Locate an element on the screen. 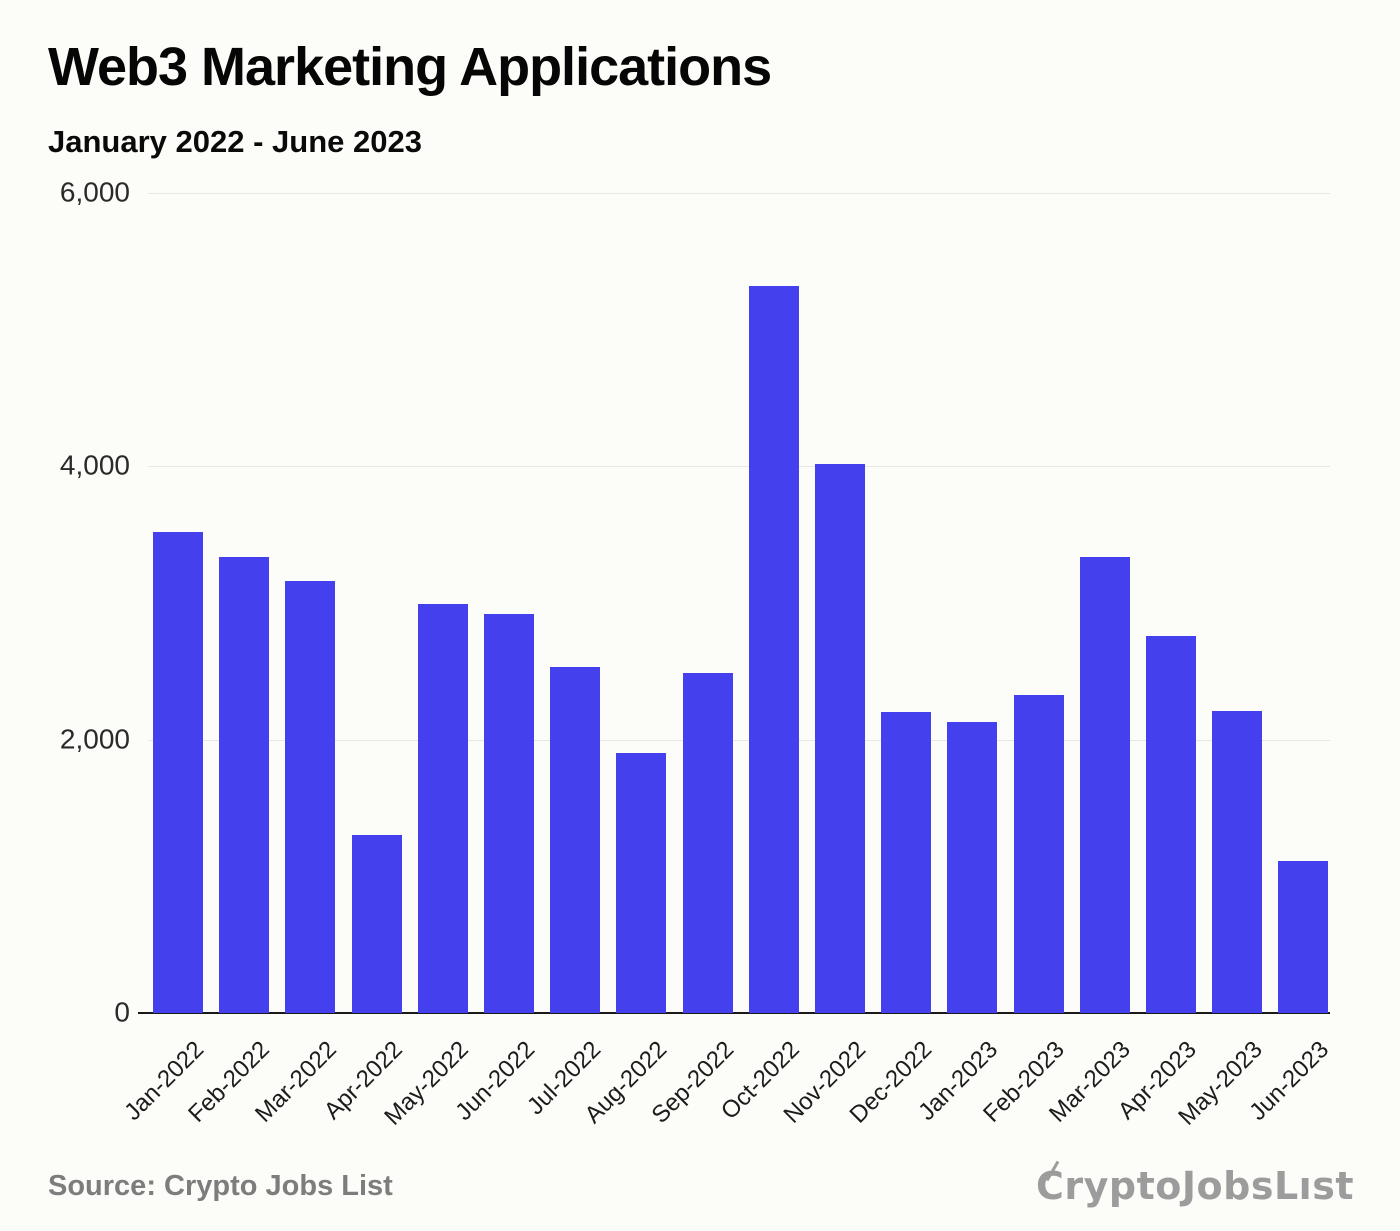 The width and height of the screenshot is (1400, 1231). x-axis-line is located at coordinates (734, 1013).